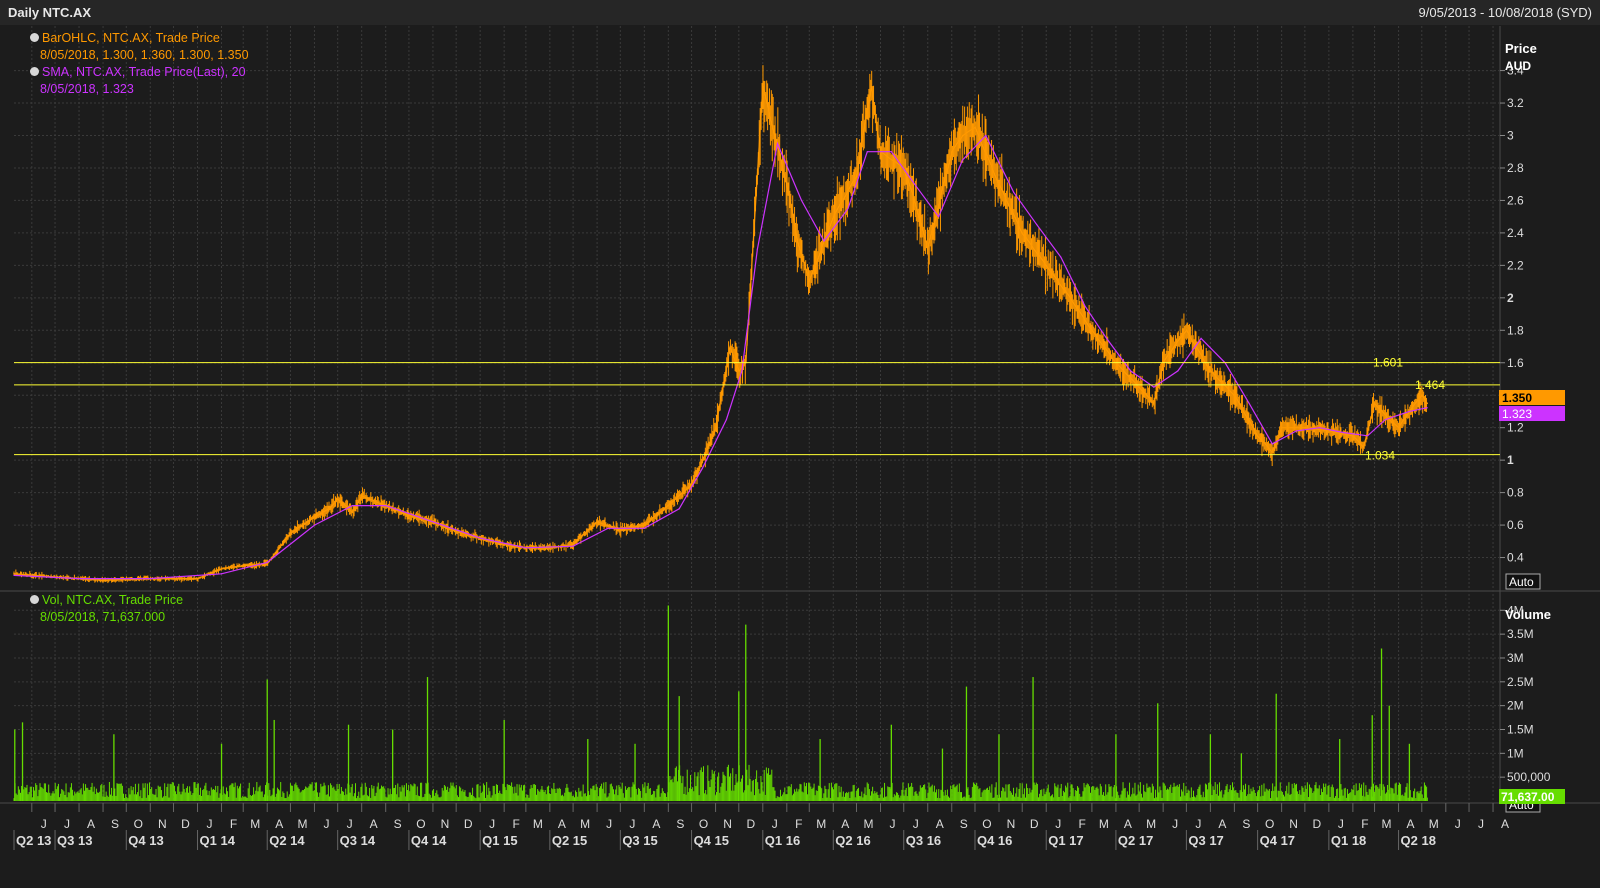 Image resolution: width=1600 pixels, height=888 pixels. What do you see at coordinates (131, 38) in the screenshot?
I see `price-legend-title: BarOHLC, NTC.AX, Trade Price` at bounding box center [131, 38].